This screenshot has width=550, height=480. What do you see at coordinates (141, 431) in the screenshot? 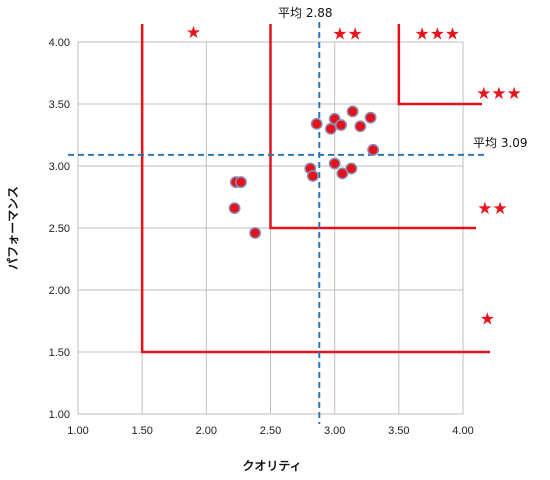
I see `x-tick-label: 1.50` at bounding box center [141, 431].